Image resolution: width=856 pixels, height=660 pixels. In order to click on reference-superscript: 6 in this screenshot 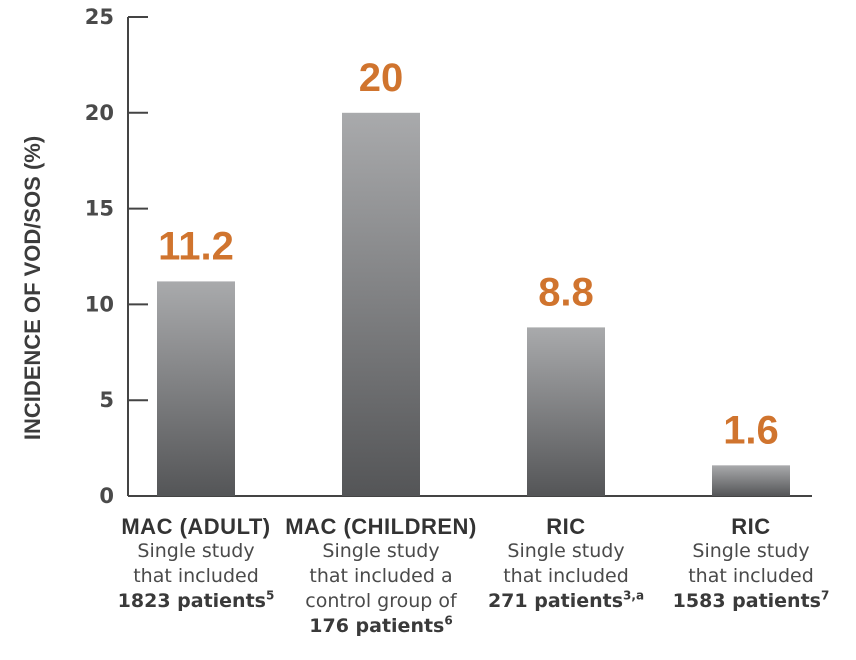, I will do `click(448, 620)`.